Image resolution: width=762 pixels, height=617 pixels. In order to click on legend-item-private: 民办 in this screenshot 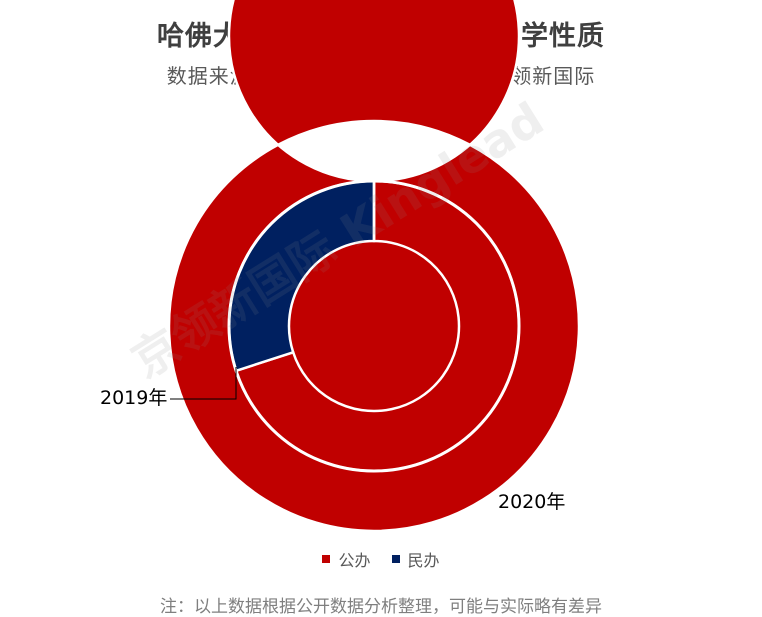, I will do `click(415, 559)`.